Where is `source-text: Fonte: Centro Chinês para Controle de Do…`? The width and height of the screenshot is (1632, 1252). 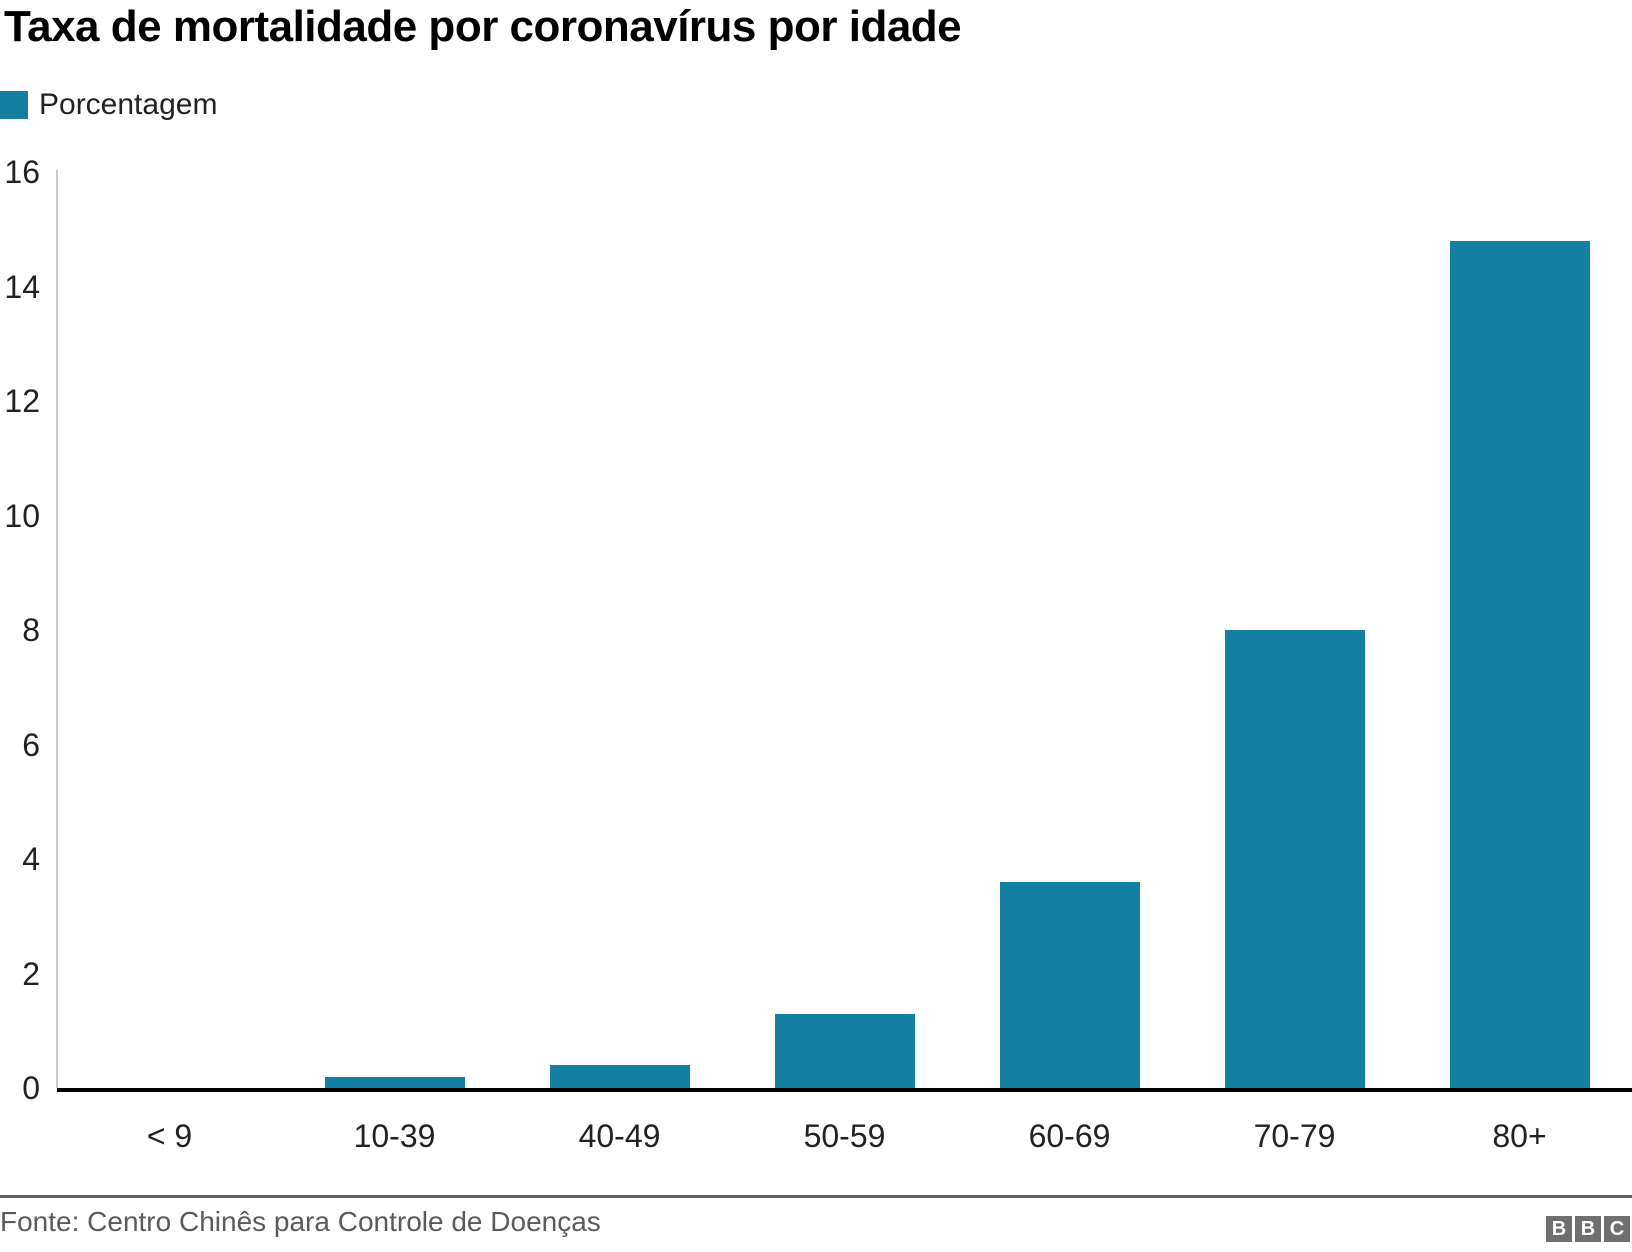 source-text: Fonte: Centro Chinês para Controle de Do… is located at coordinates (300, 1221).